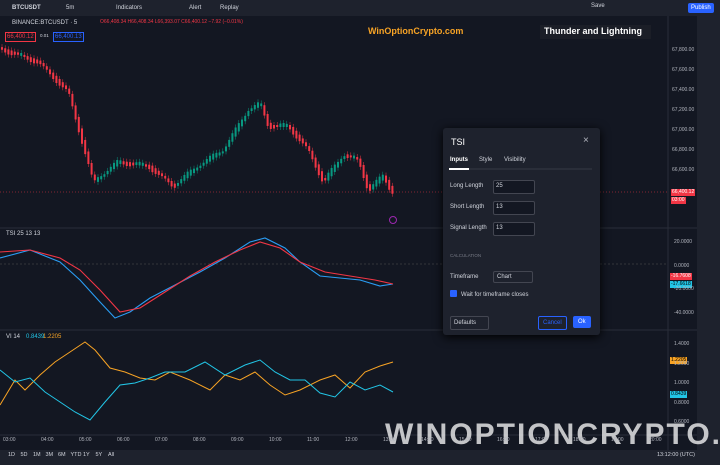 This screenshot has height=465, width=720. Describe the element at coordinates (676, 455) in the screenshot. I see `clock: 13:12:00 (UTC)` at that location.